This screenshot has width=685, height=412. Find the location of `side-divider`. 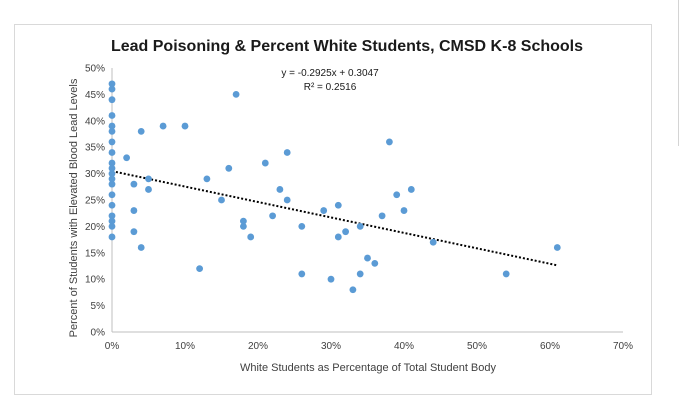

side-divider is located at coordinates (678, 73).